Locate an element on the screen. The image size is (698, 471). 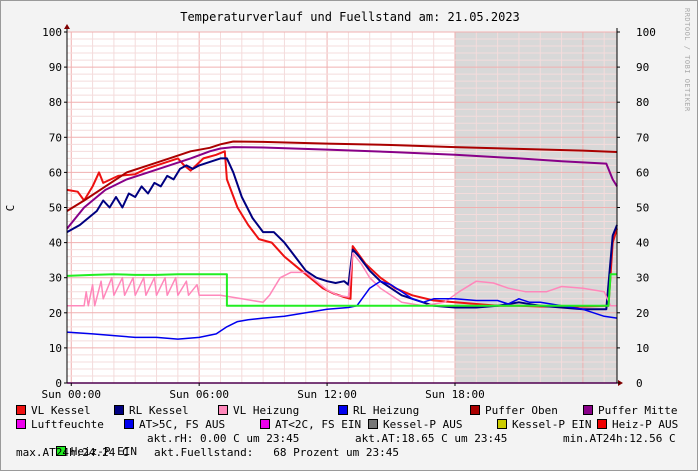
rrdtool-label: RRDTOOL / TOBI OETIKER is located at coordinates (687, 60).